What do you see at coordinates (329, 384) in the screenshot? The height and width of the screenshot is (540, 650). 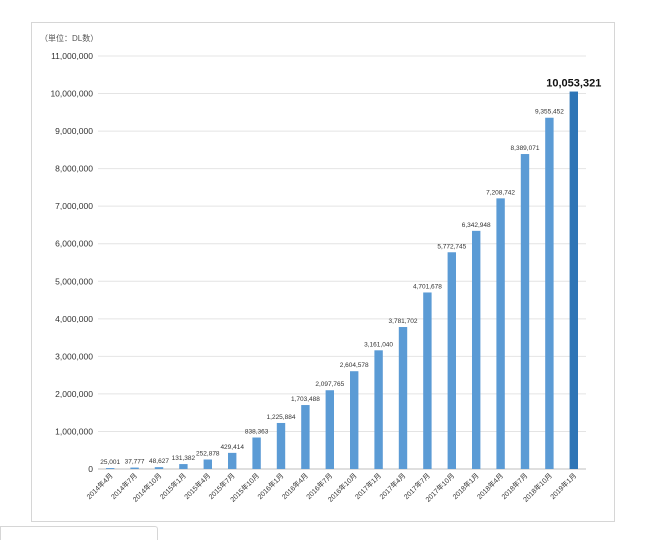 I see `data-label: 2,097,765` at bounding box center [329, 384].